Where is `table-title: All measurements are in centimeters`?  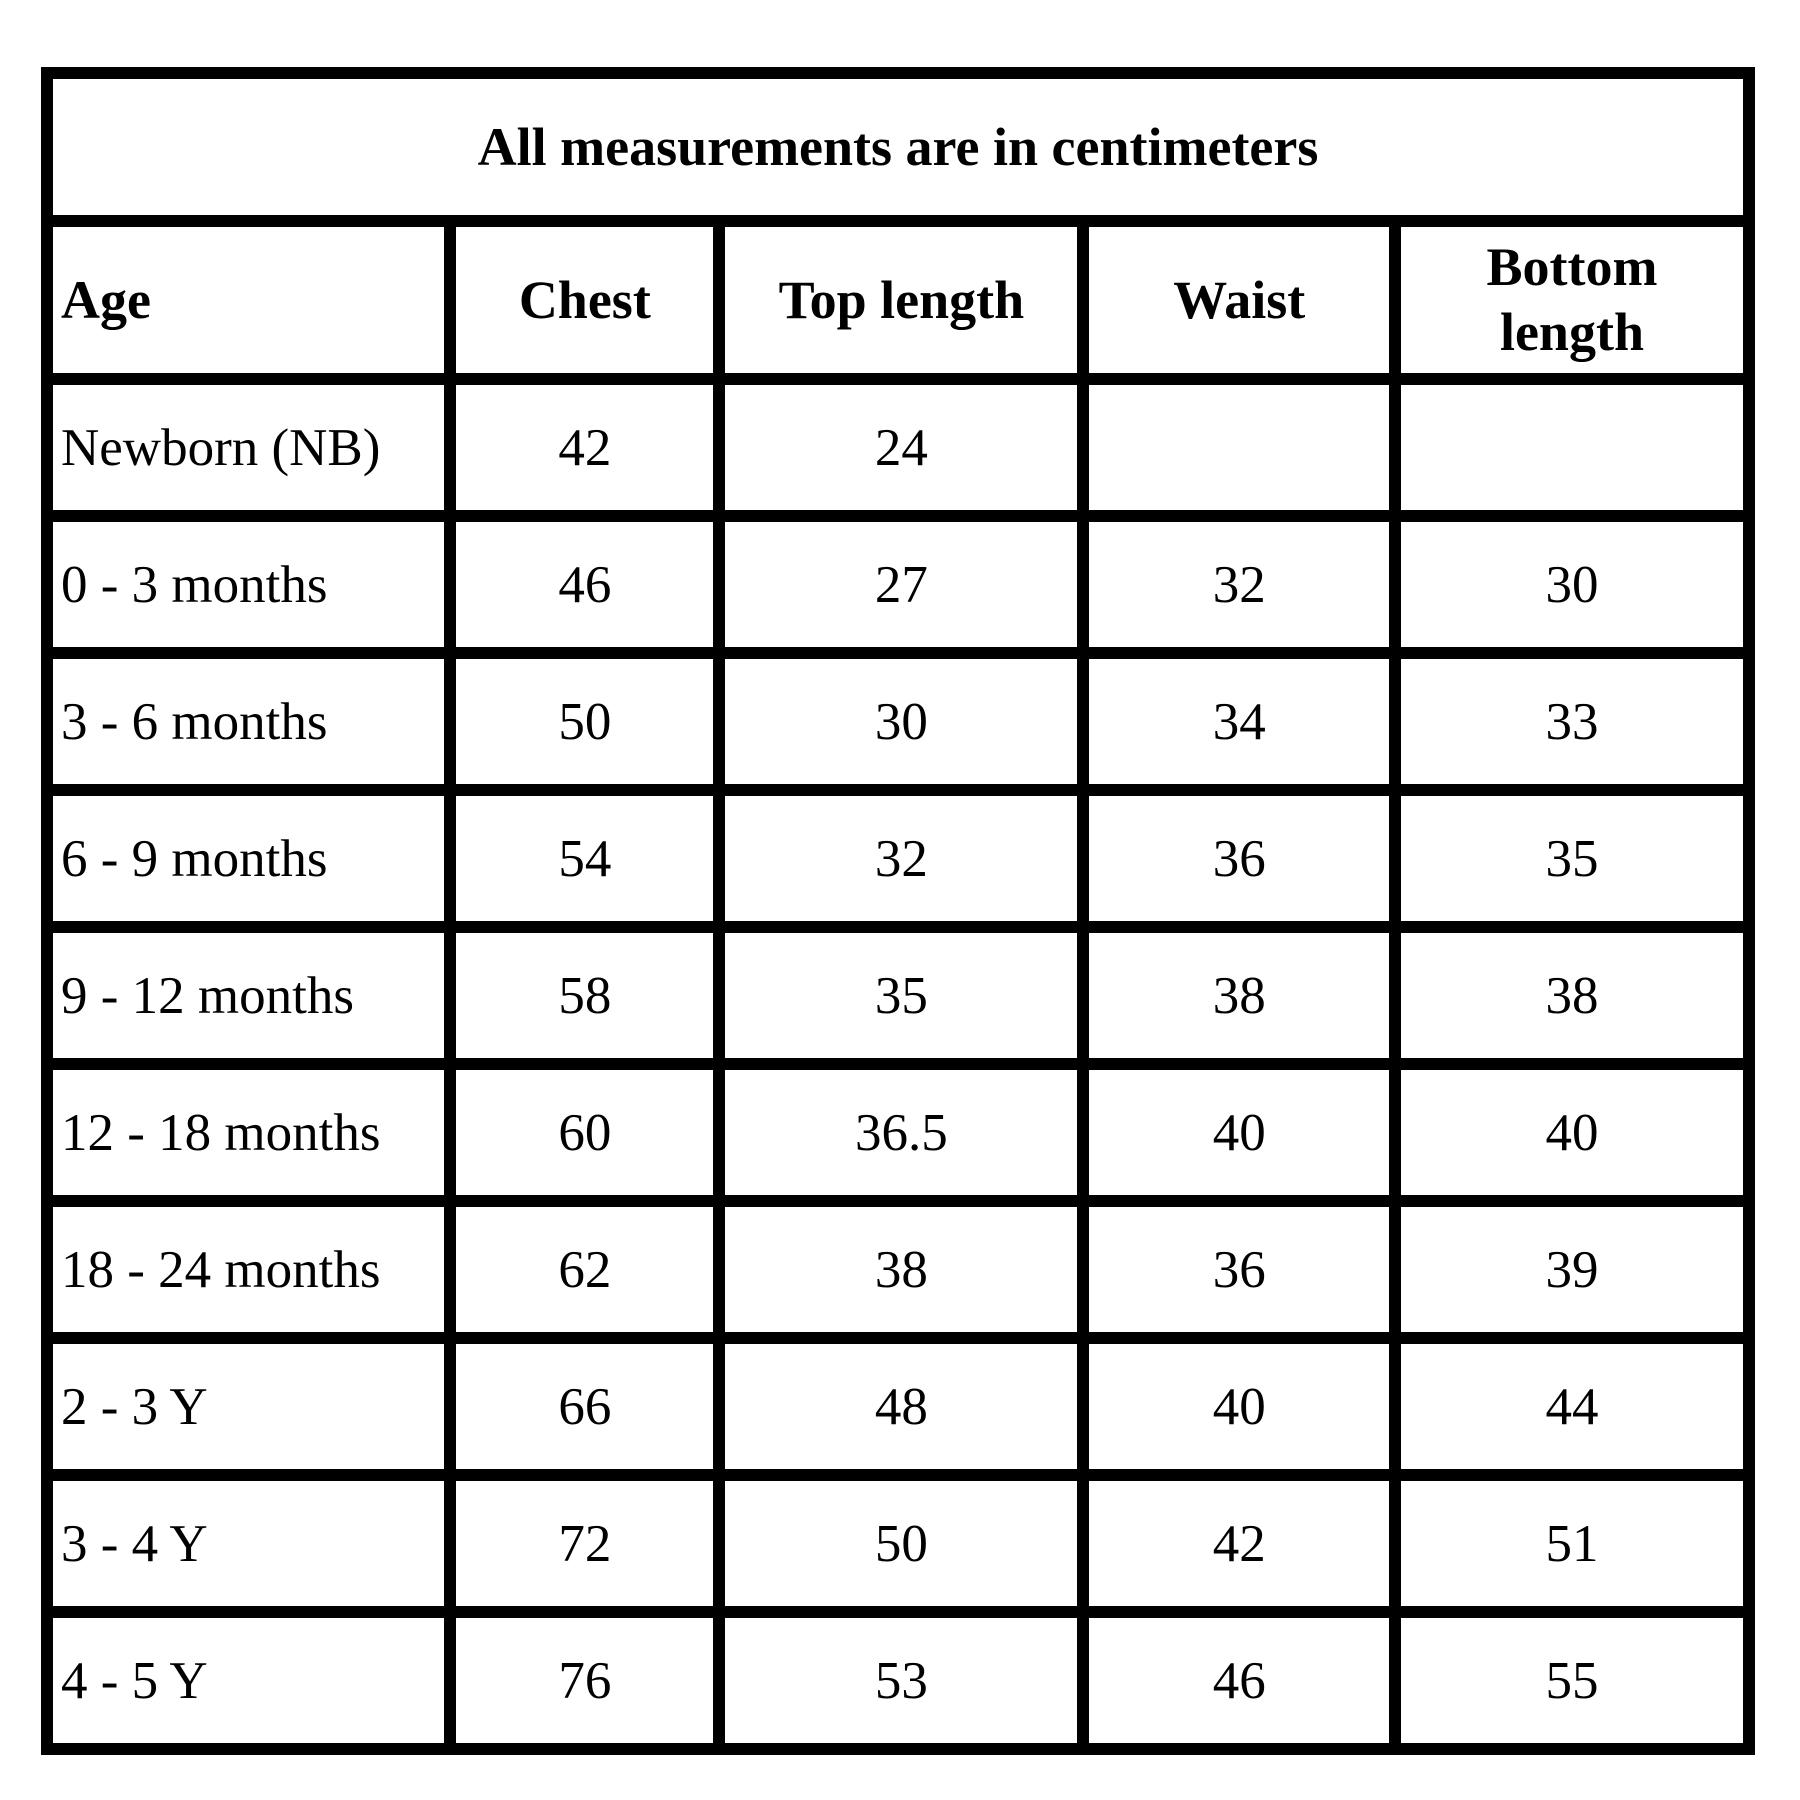 table-title: All measurements are in centimeters is located at coordinates (898, 147).